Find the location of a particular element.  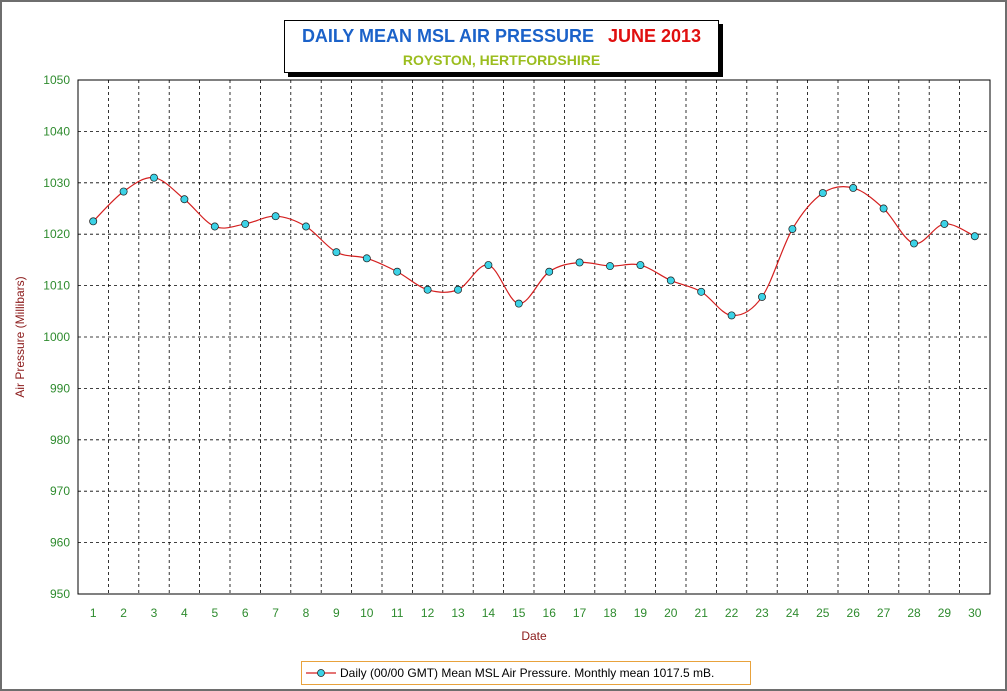

x-tick-label: 19 is located at coordinates (641, 613).